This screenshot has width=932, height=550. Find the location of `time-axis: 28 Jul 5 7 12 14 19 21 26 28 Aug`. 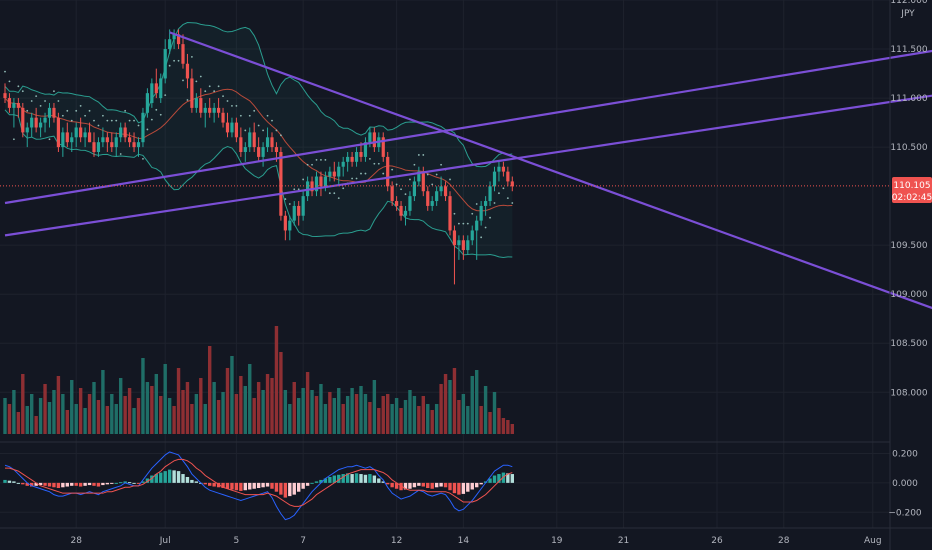

time-axis: 28 Jul 5 7 12 14 19 21 26 28 Aug is located at coordinates (475, 541).